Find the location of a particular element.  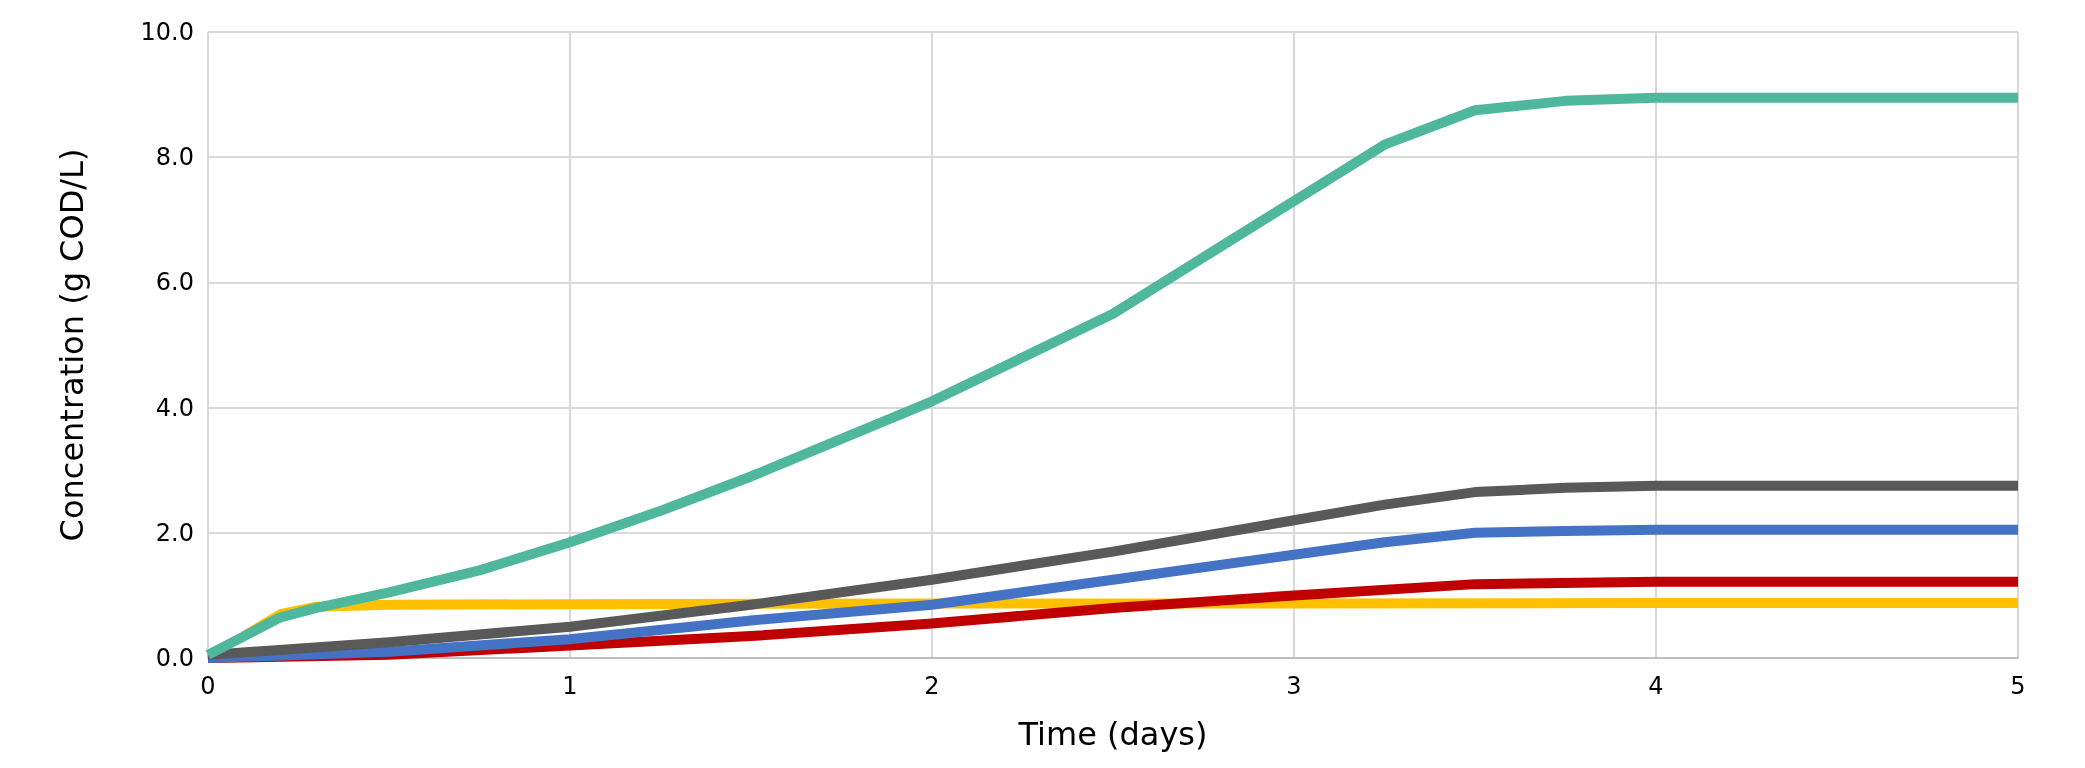

y-tick-label: 0.0 is located at coordinates (174, 658).